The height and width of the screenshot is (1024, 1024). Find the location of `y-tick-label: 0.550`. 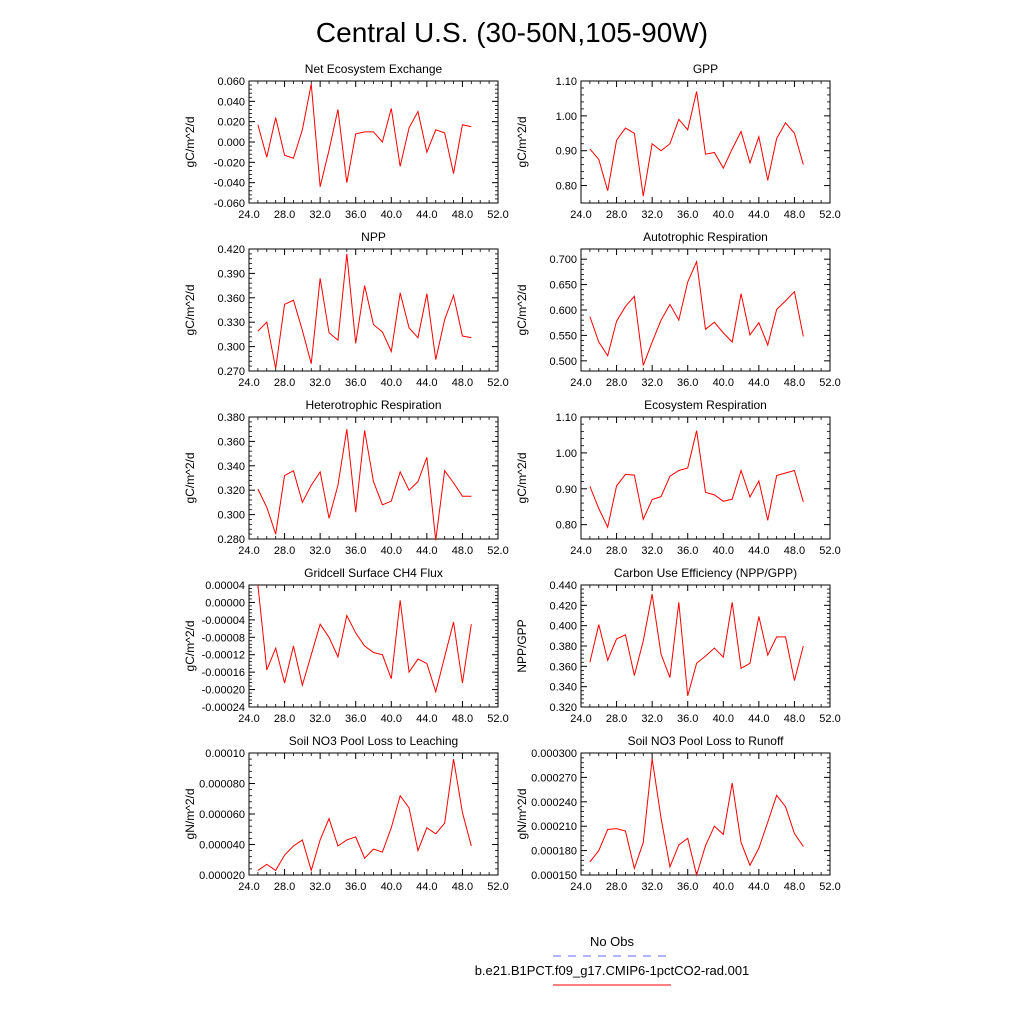

y-tick-label: 0.550 is located at coordinates (563, 336).